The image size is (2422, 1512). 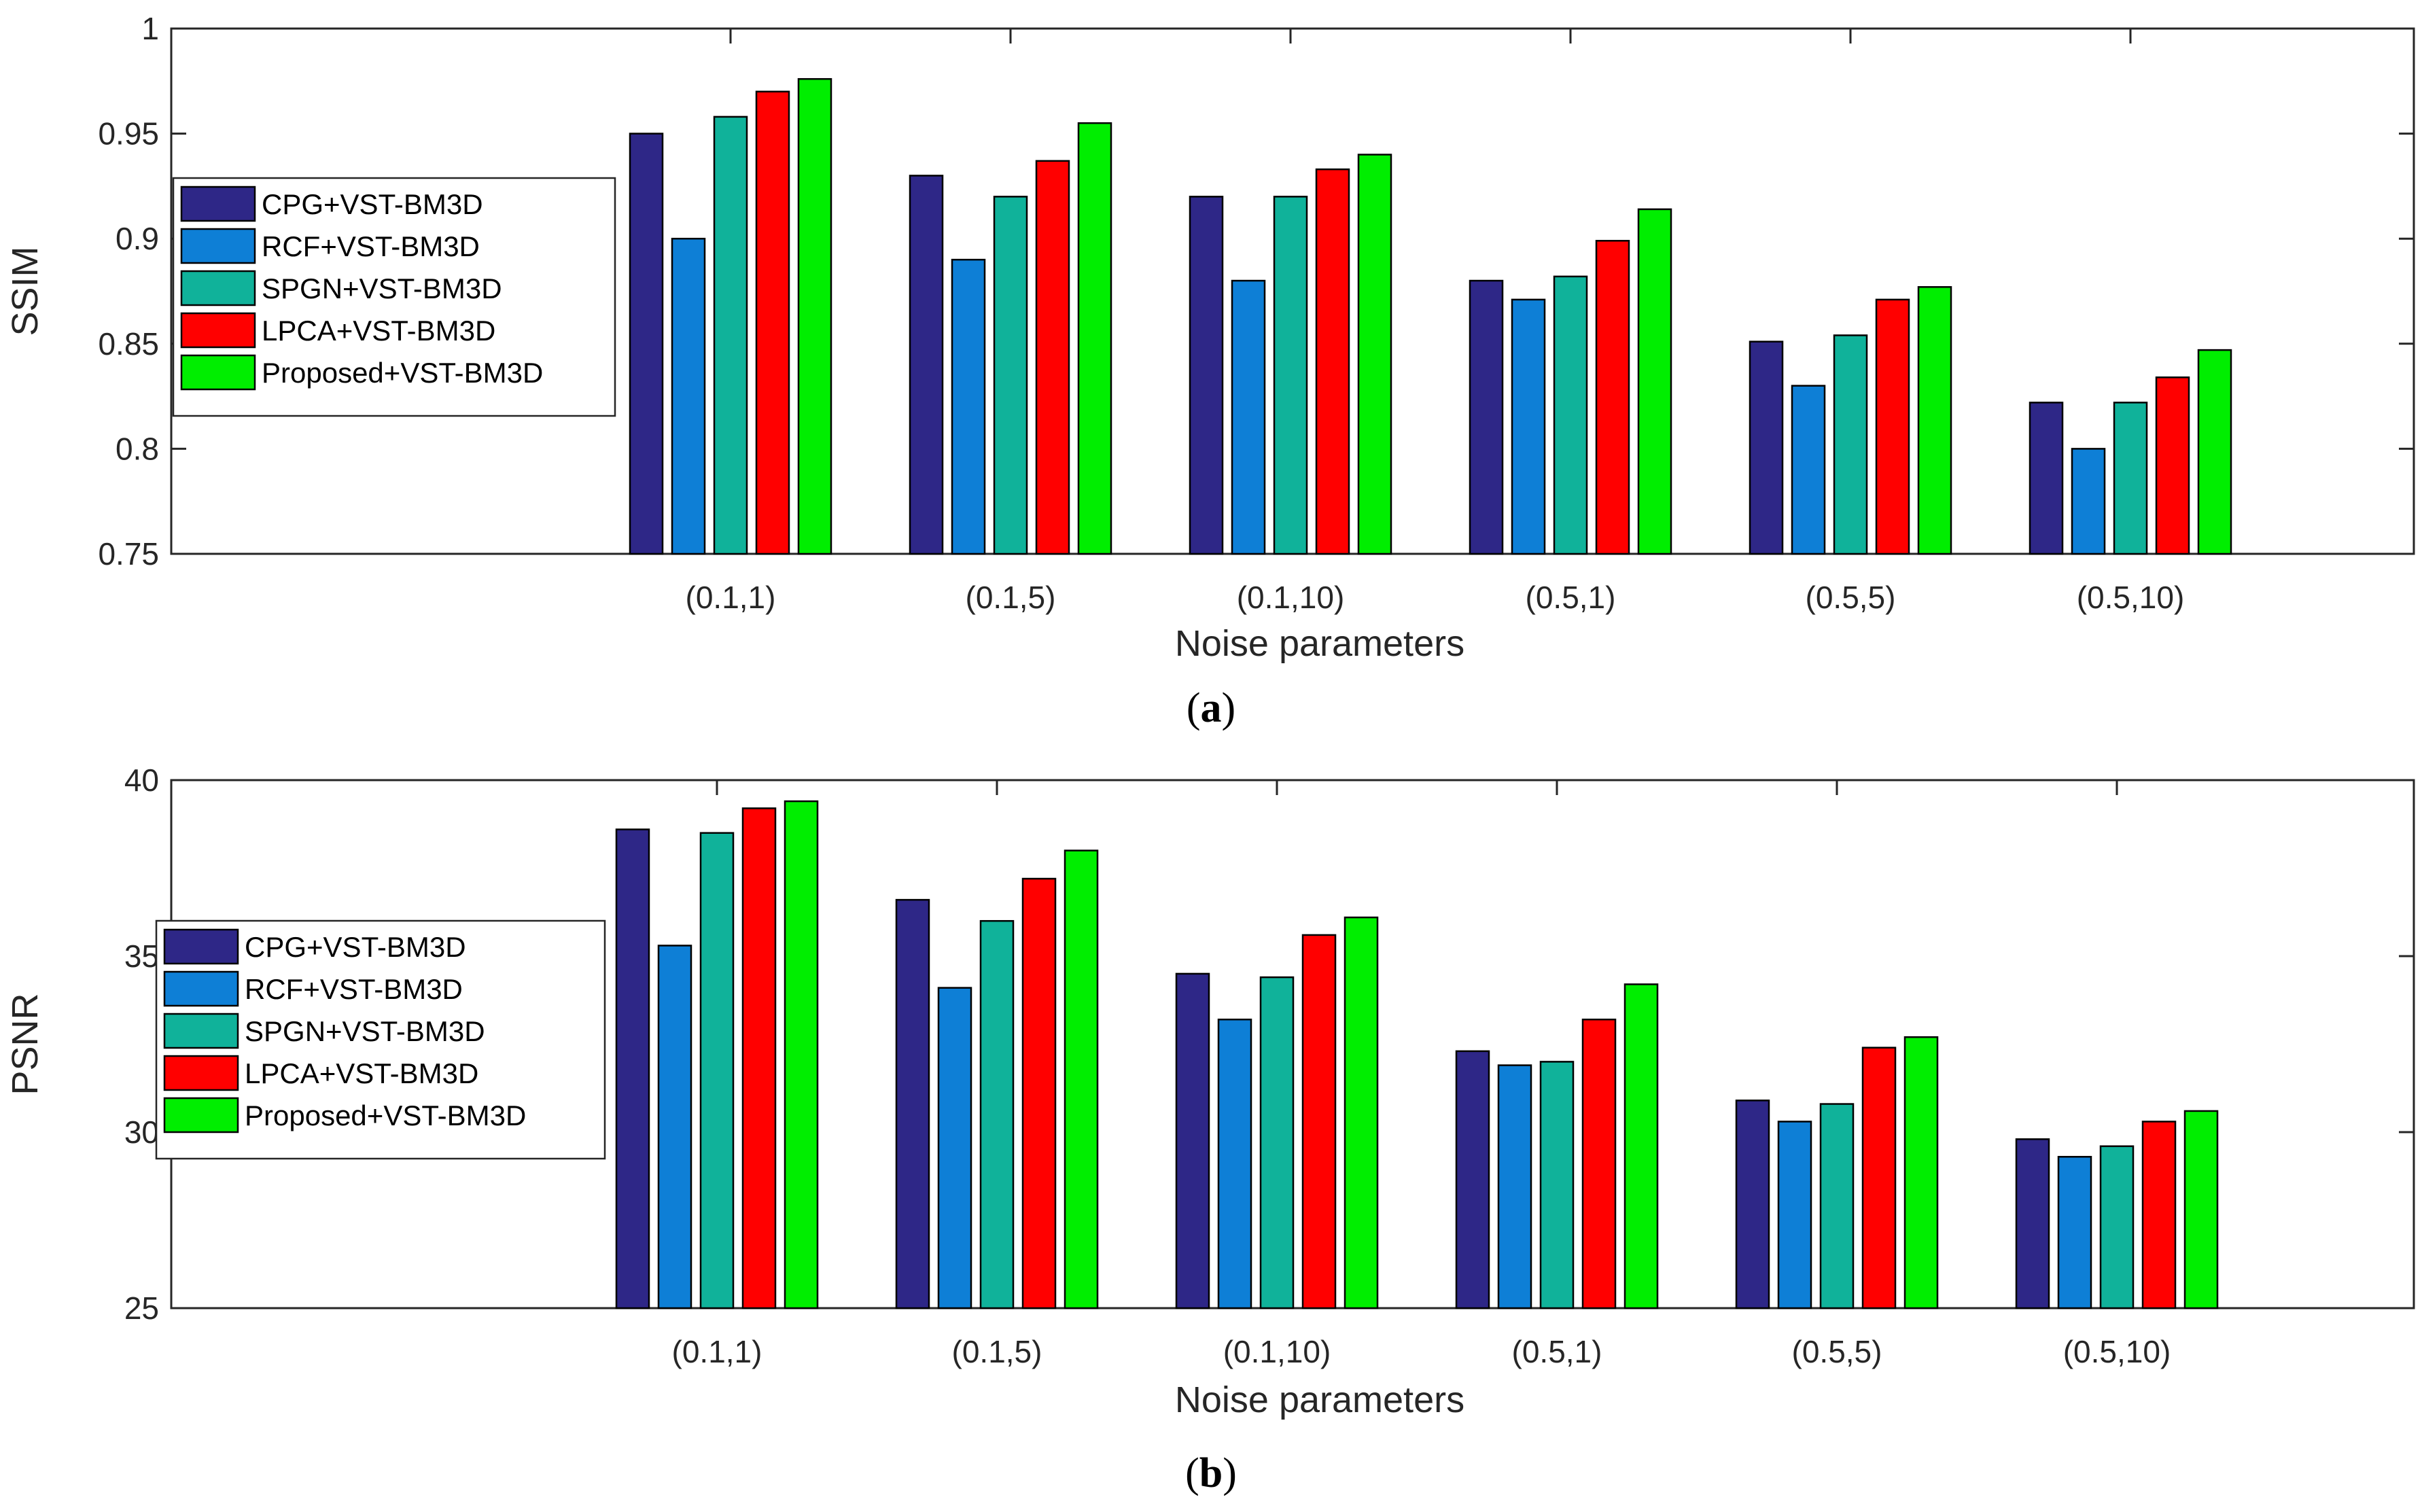 What do you see at coordinates (1211, 1473) in the screenshot?
I see `panel-caption-b: (b)` at bounding box center [1211, 1473].